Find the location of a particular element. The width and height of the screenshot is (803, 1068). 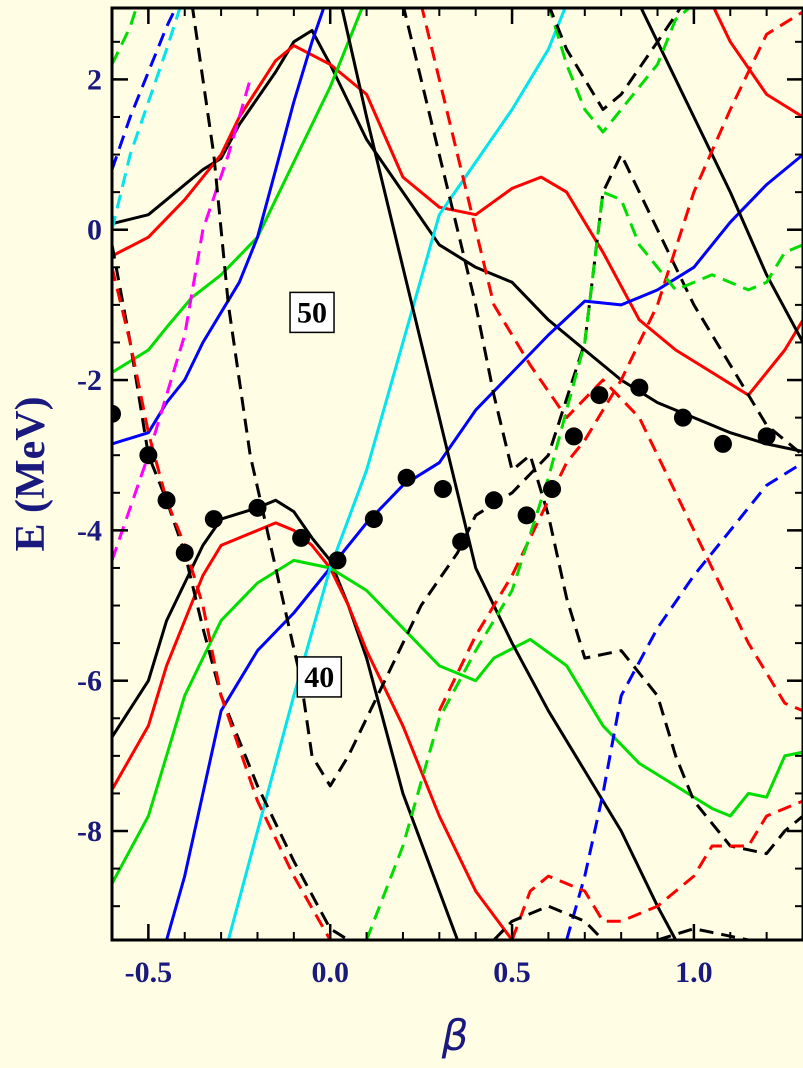

x-tick-label: 0.0 is located at coordinates (330, 972).